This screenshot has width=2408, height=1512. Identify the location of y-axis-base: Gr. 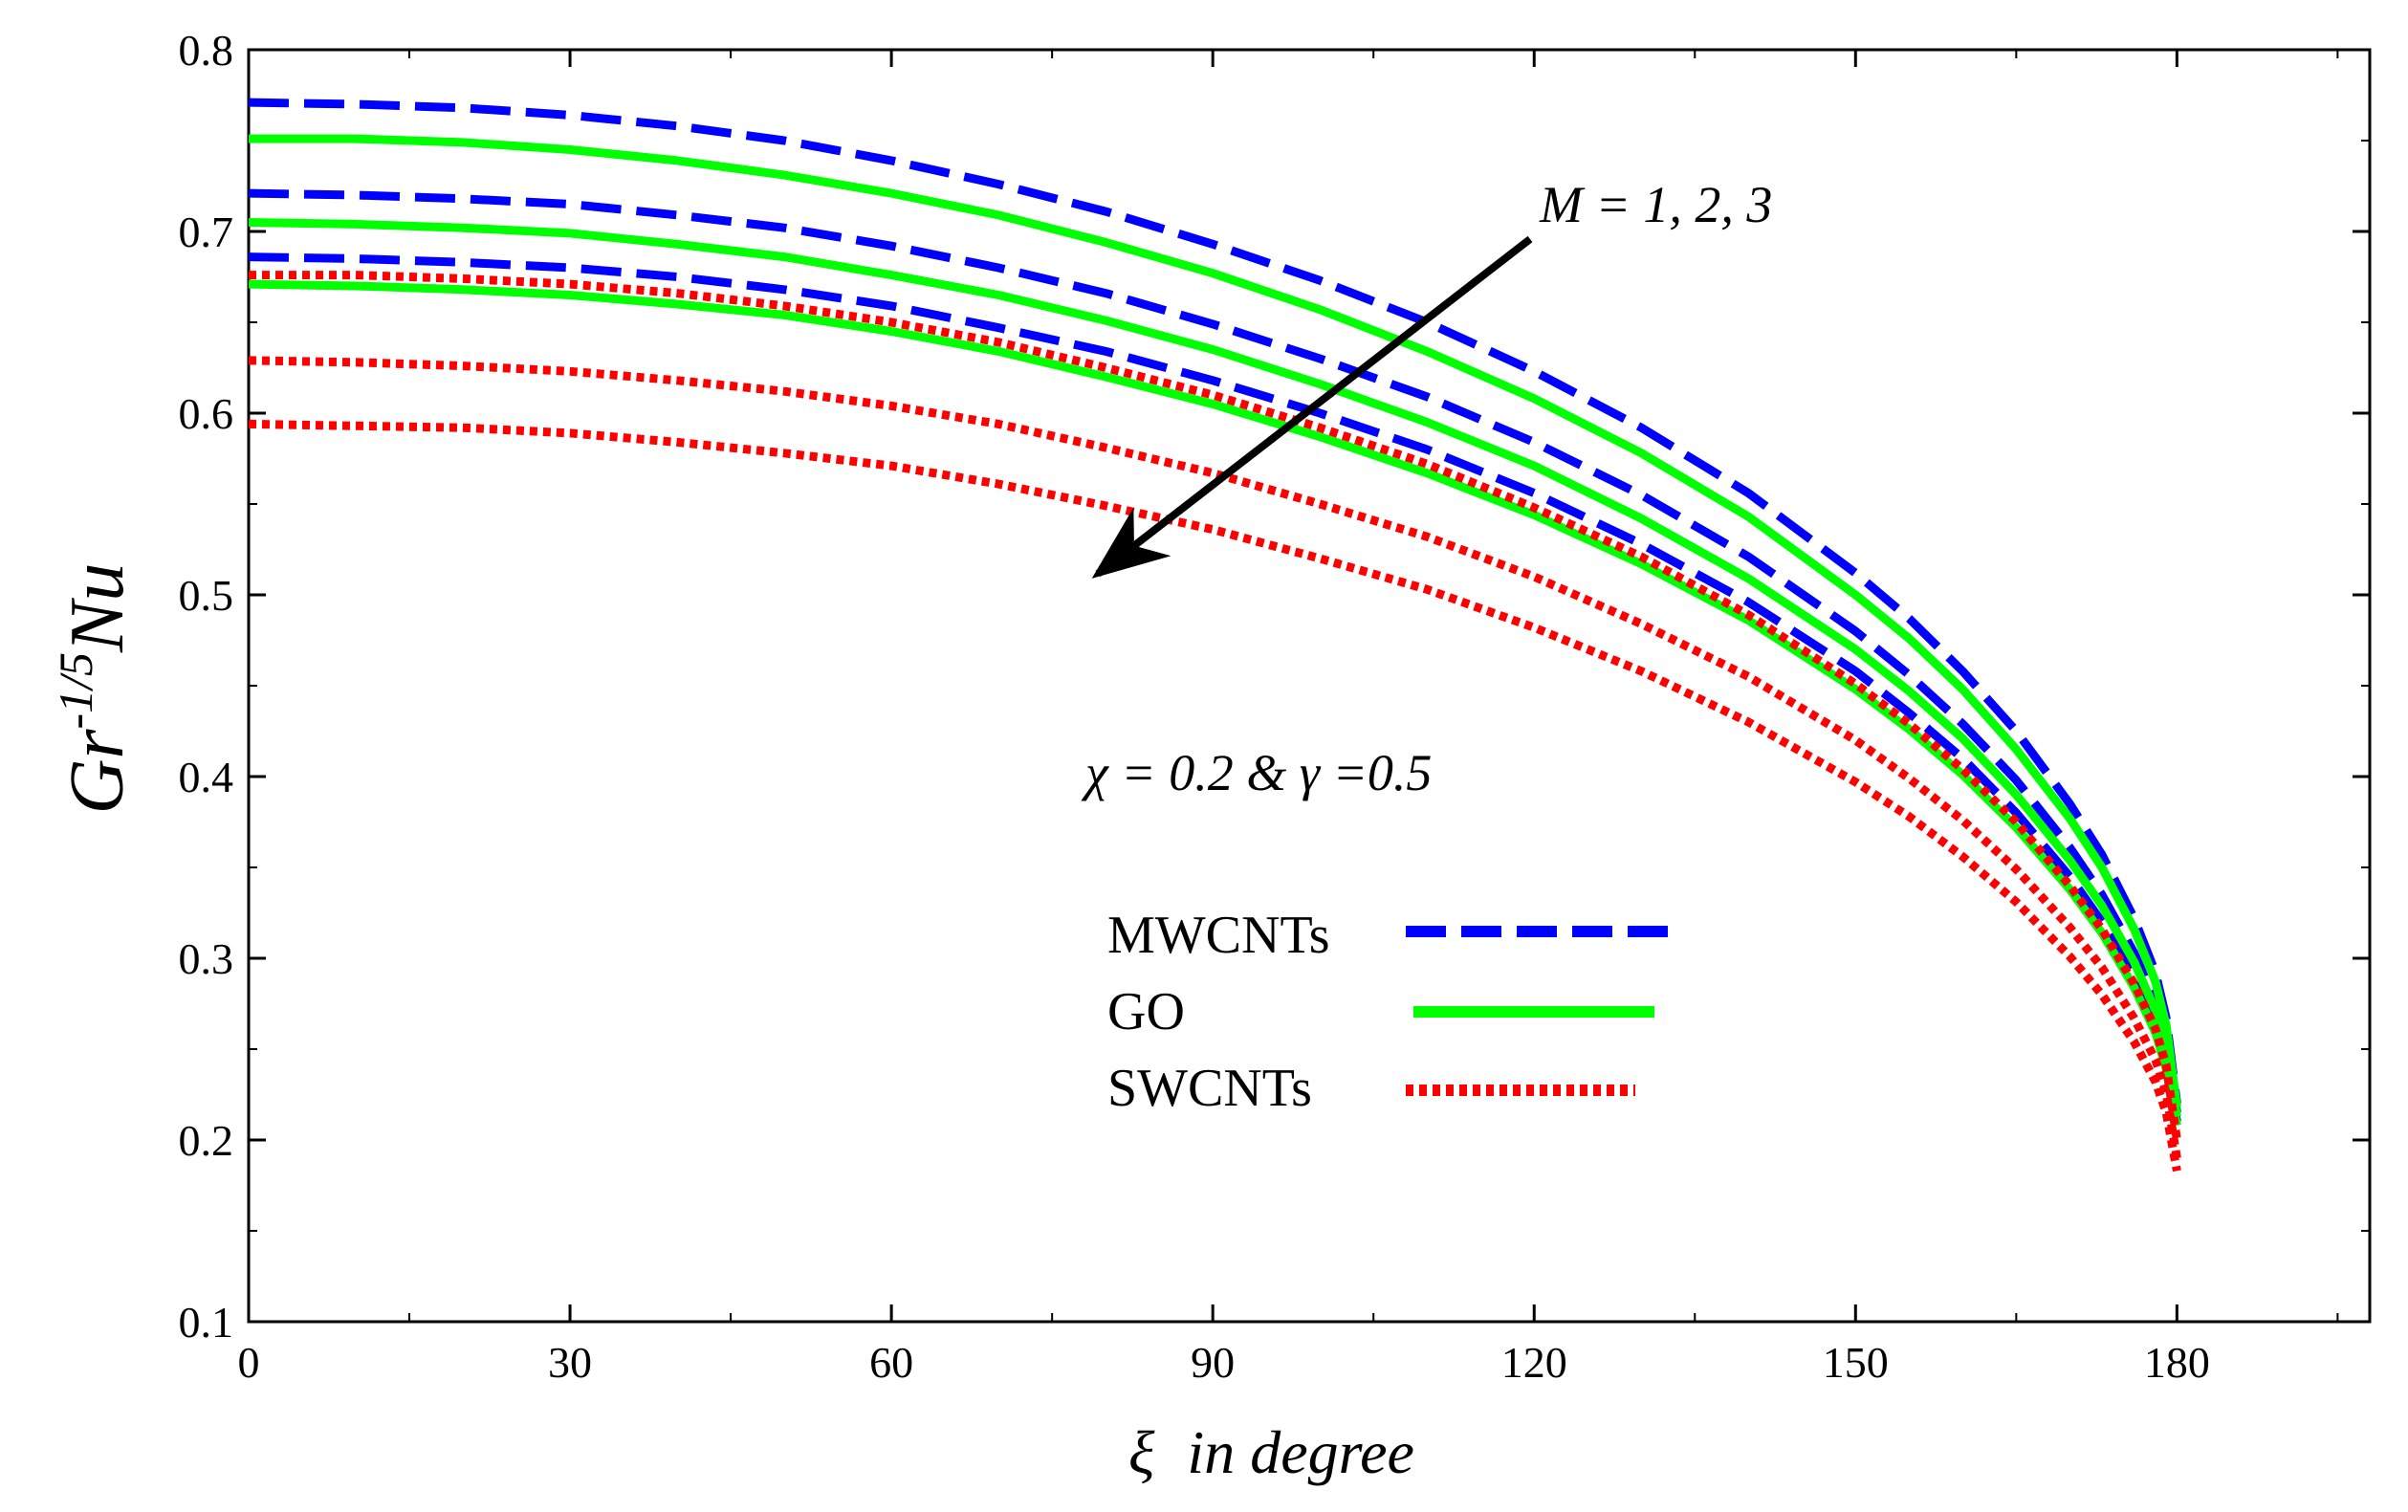
(98, 772).